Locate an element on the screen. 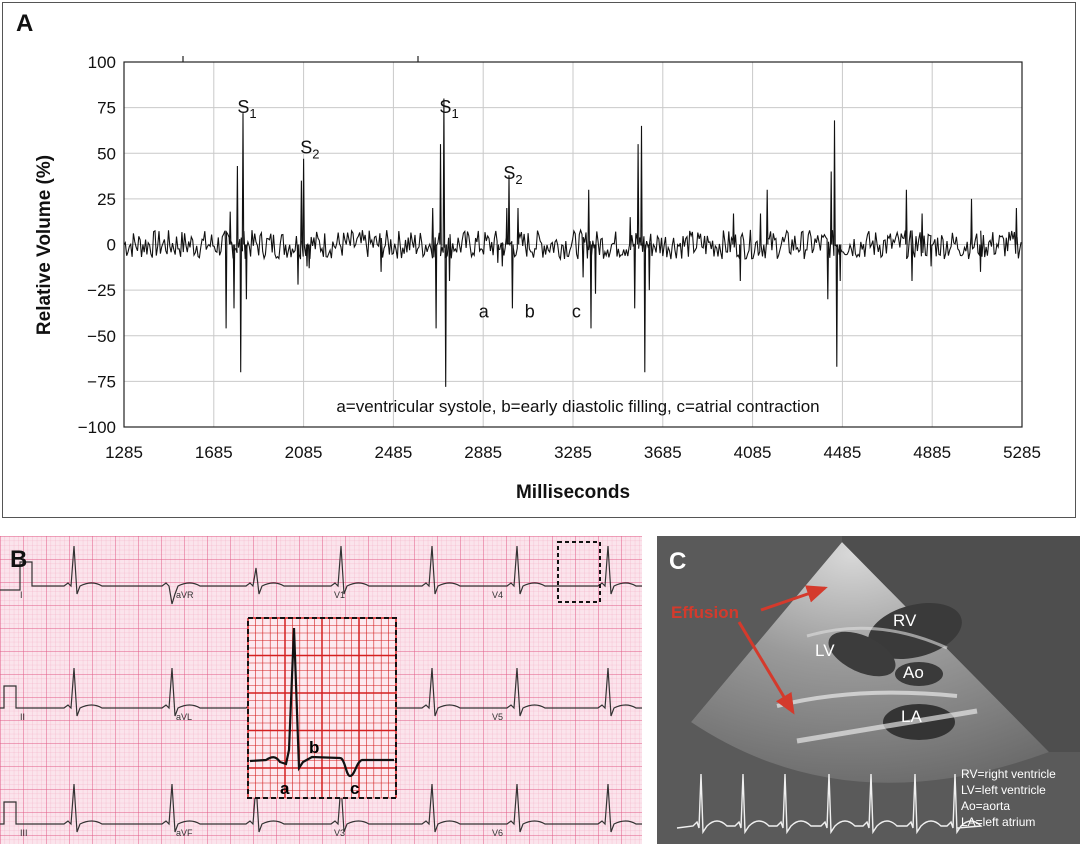 This screenshot has height=846, width=1080. legend-la: LA=left atrium is located at coordinates (998, 822).